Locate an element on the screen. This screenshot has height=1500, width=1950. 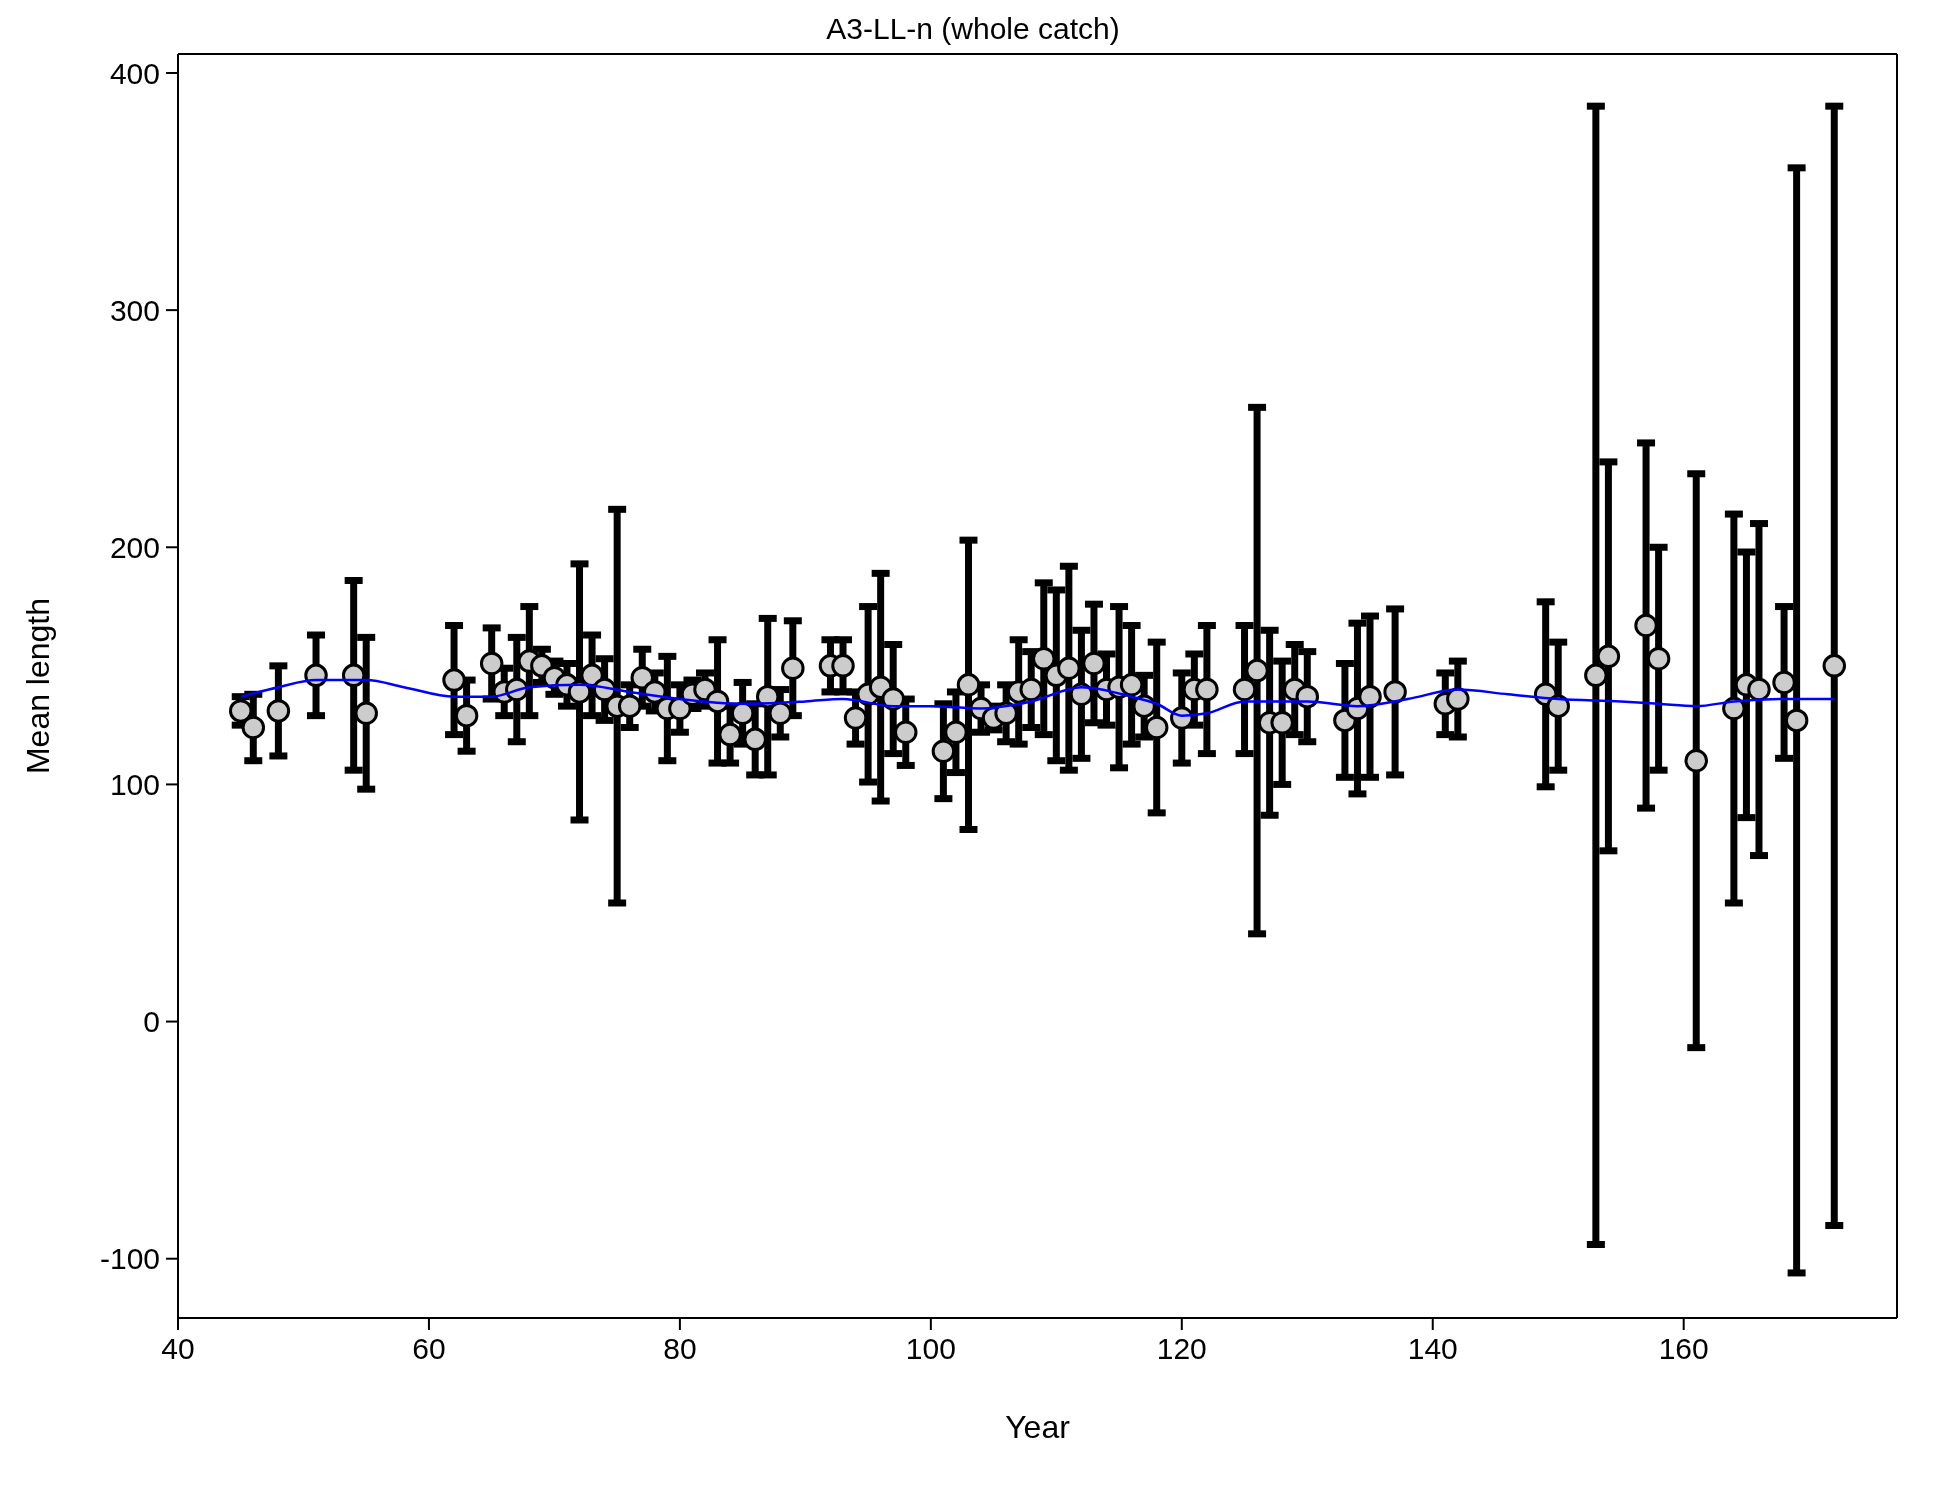
y-tick-label: -100 is located at coordinates (129, 1259).